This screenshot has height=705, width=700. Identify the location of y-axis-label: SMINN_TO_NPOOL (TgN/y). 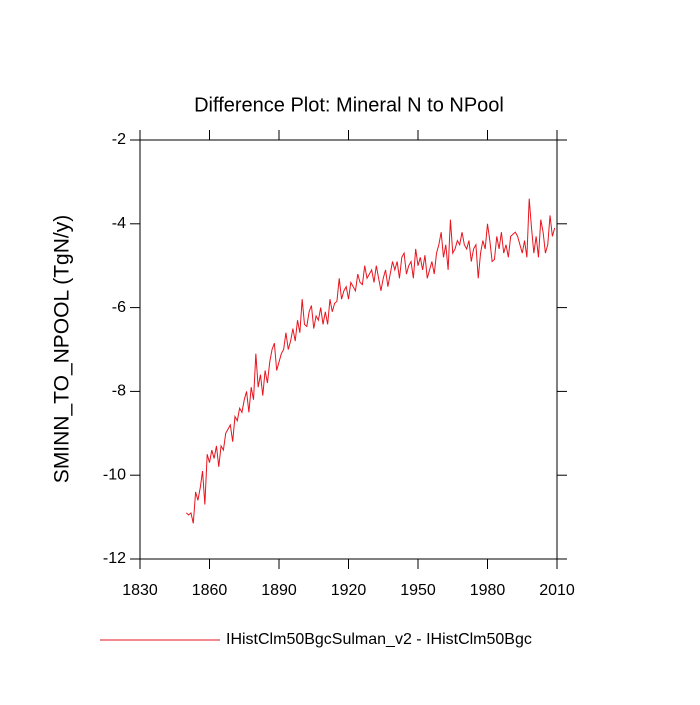
(62, 349).